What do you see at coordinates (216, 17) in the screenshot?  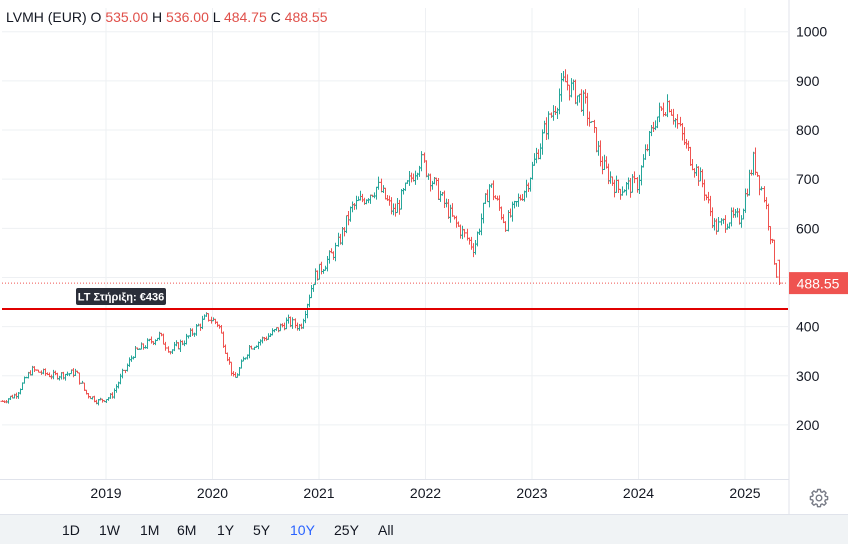 I see `low-label: L` at bounding box center [216, 17].